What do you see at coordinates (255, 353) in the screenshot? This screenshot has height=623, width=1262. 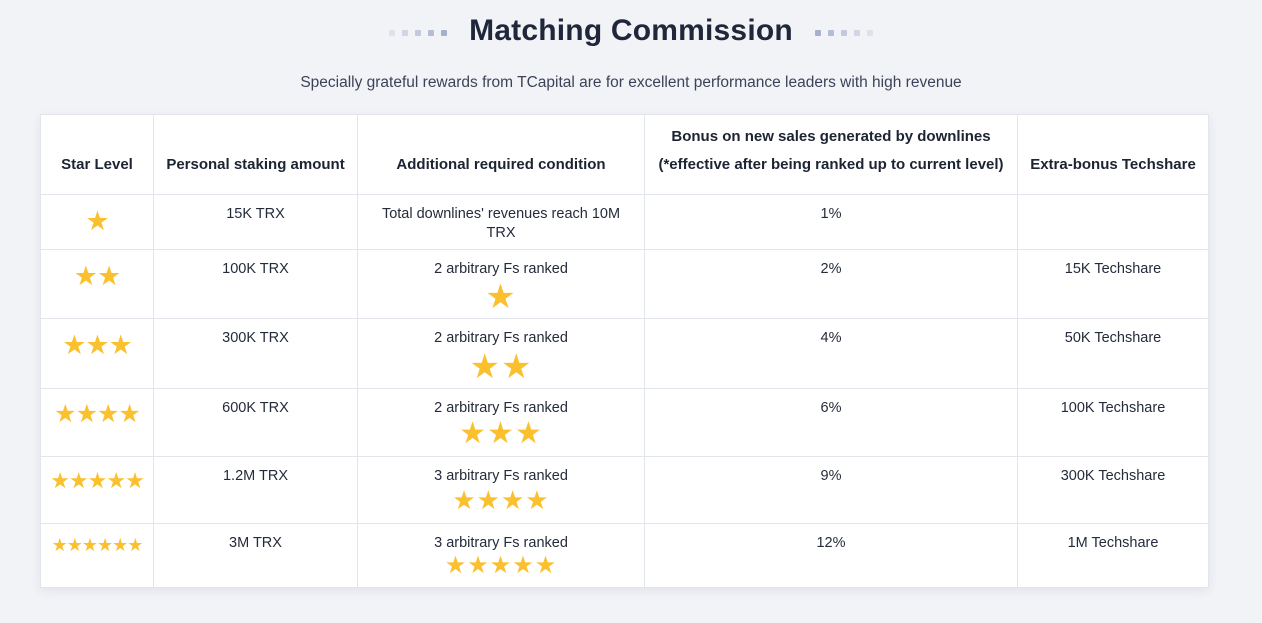 I see `cell-staking-amount: 300K TRX` at bounding box center [255, 353].